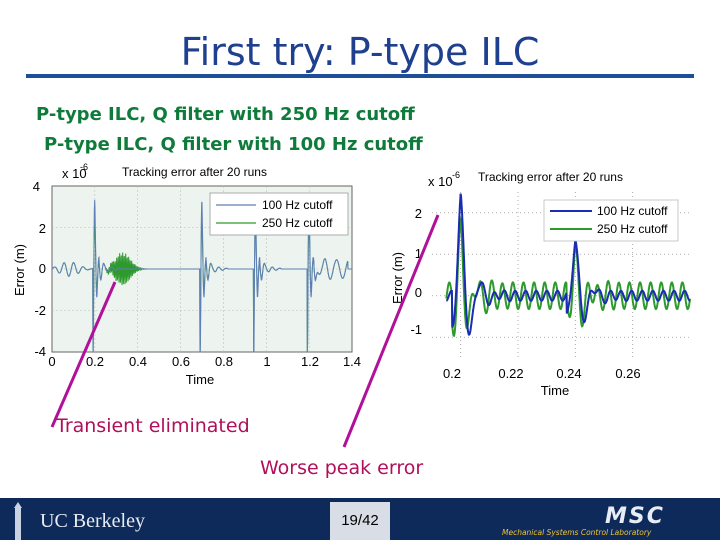 The width and height of the screenshot is (720, 540). What do you see at coordinates (635, 516) in the screenshot?
I see `footer-msc-logo: MSC` at bounding box center [635, 516].